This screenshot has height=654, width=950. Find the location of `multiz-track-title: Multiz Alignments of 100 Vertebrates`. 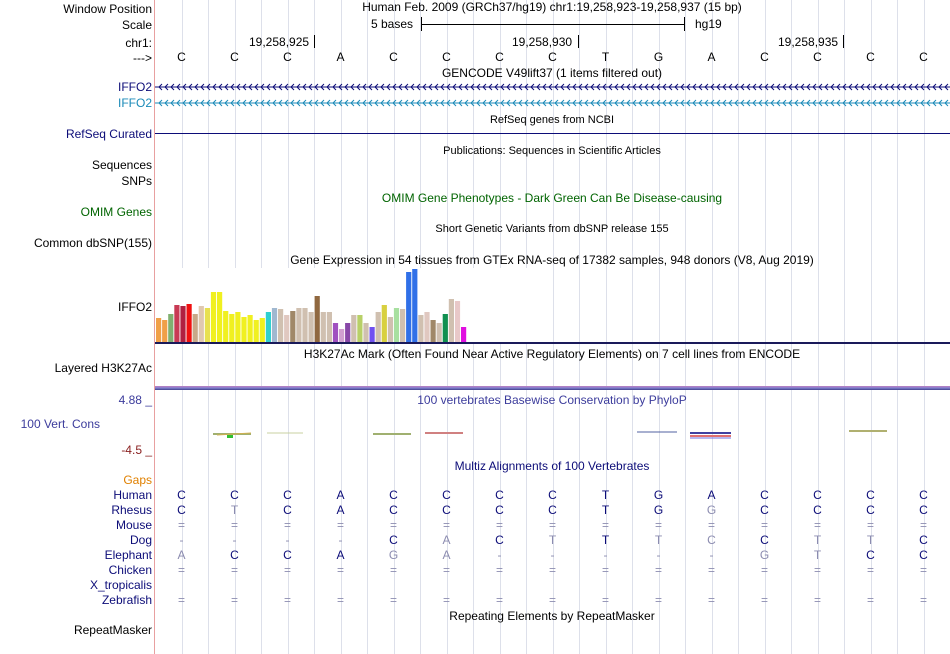

multiz-track-title: Multiz Alignments of 100 Vertebrates is located at coordinates (552, 466).